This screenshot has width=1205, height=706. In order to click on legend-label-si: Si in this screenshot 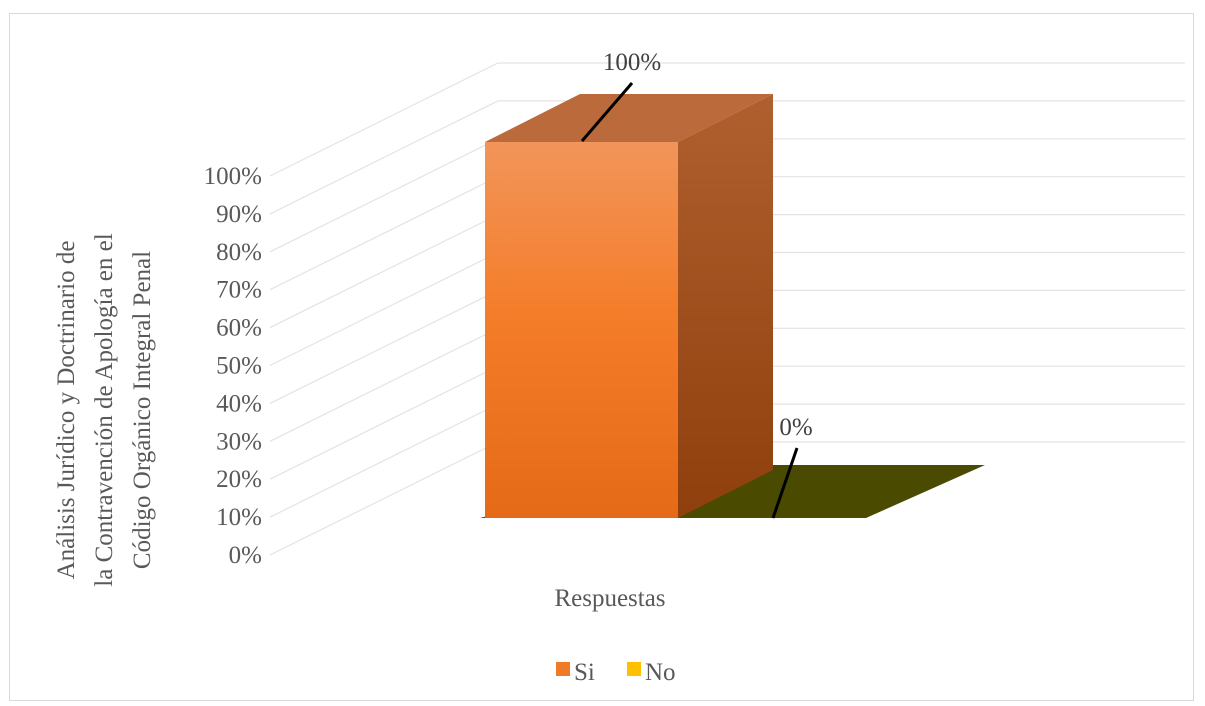, I will do `click(584, 672)`.